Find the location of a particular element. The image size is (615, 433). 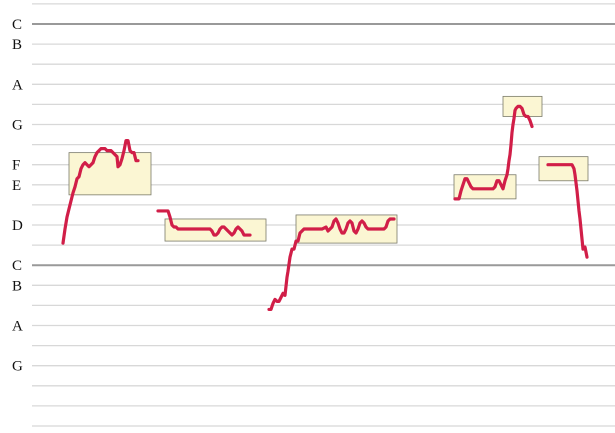

note-label: D is located at coordinates (17, 226).